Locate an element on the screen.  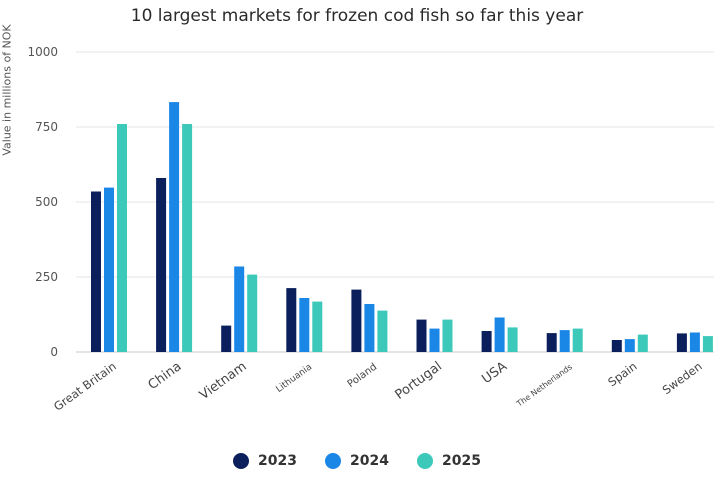
x-tick-label: Vietnam is located at coordinates (223, 381).